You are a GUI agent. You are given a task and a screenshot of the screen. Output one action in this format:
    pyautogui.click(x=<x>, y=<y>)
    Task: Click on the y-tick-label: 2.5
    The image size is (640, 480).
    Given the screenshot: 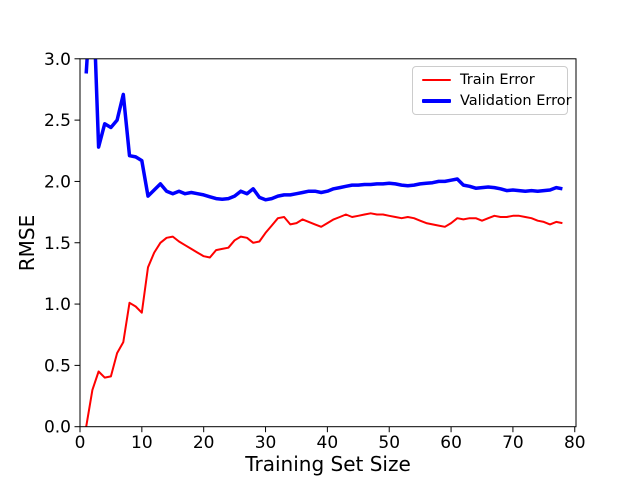 What is the action you would take?
    pyautogui.click(x=57, y=121)
    